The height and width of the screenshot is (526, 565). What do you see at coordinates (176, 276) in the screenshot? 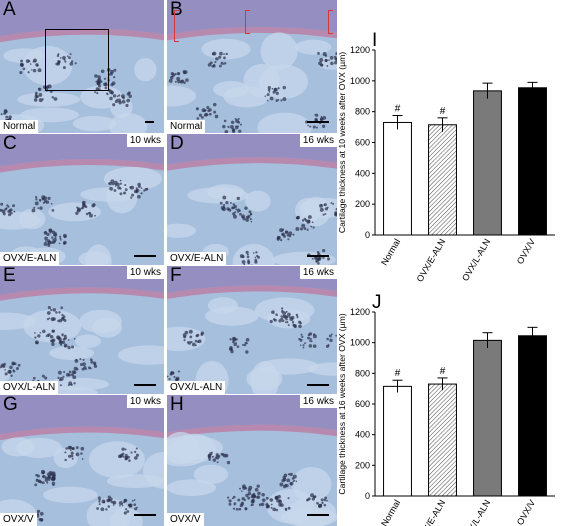
I see `panel-letter: F` at bounding box center [176, 276].